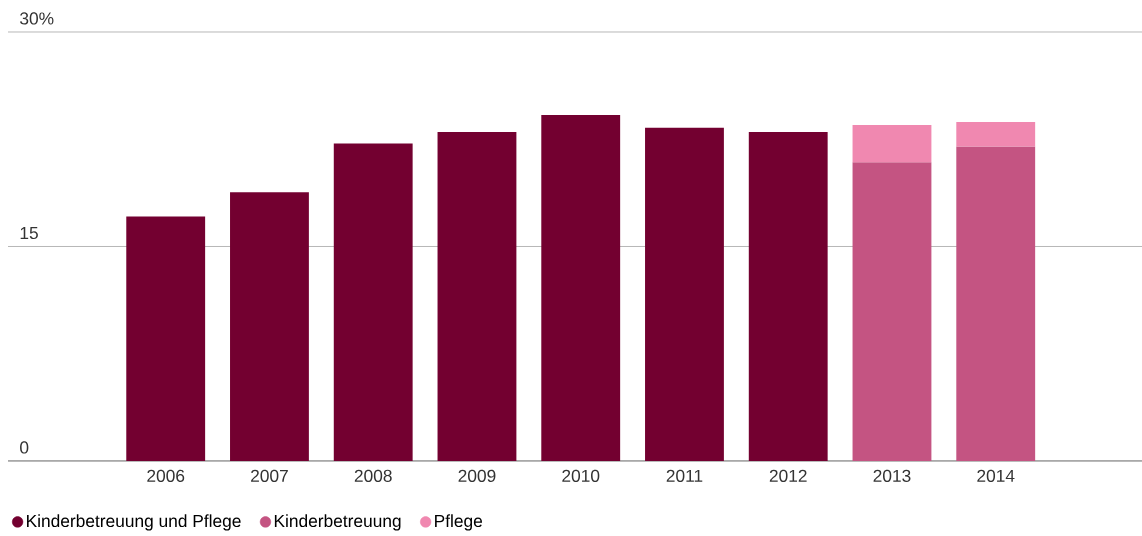  What do you see at coordinates (581, 475) in the screenshot?
I see `x-tick-label: 2010` at bounding box center [581, 475].